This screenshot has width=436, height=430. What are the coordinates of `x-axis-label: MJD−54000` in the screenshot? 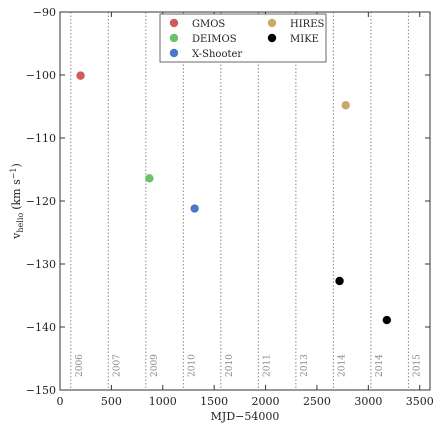 It's located at (245, 416).